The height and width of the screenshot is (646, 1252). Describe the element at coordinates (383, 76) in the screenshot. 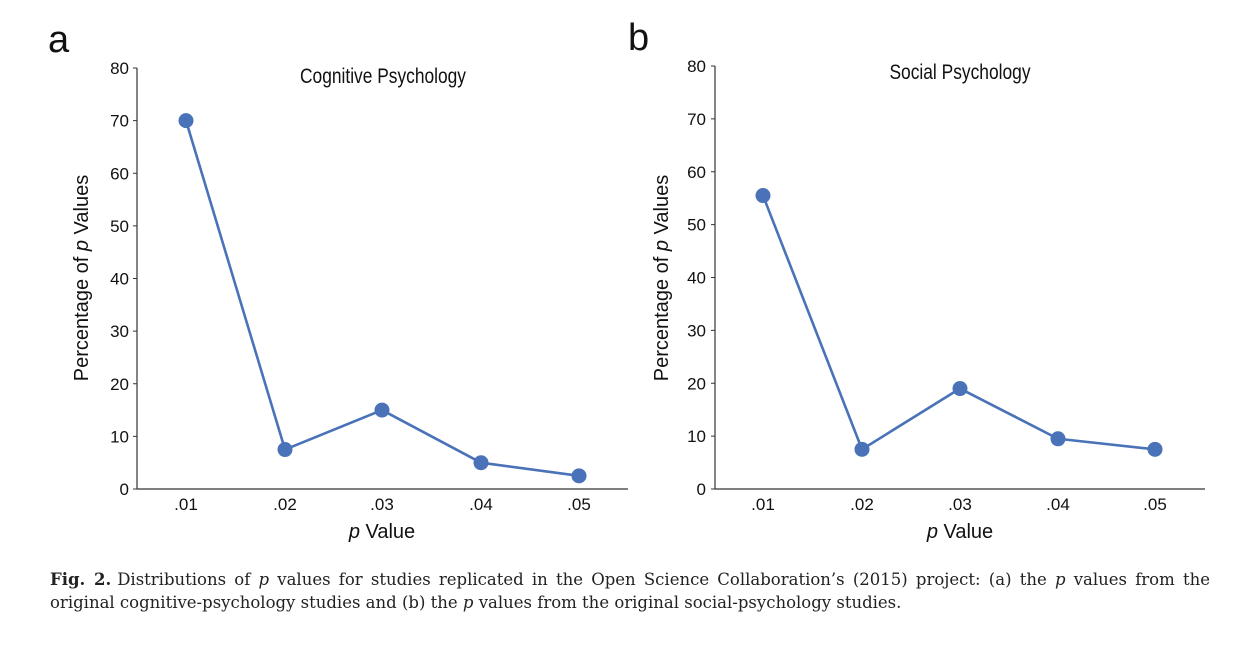

I see `chart-title: Cognitive Psychology` at that location.